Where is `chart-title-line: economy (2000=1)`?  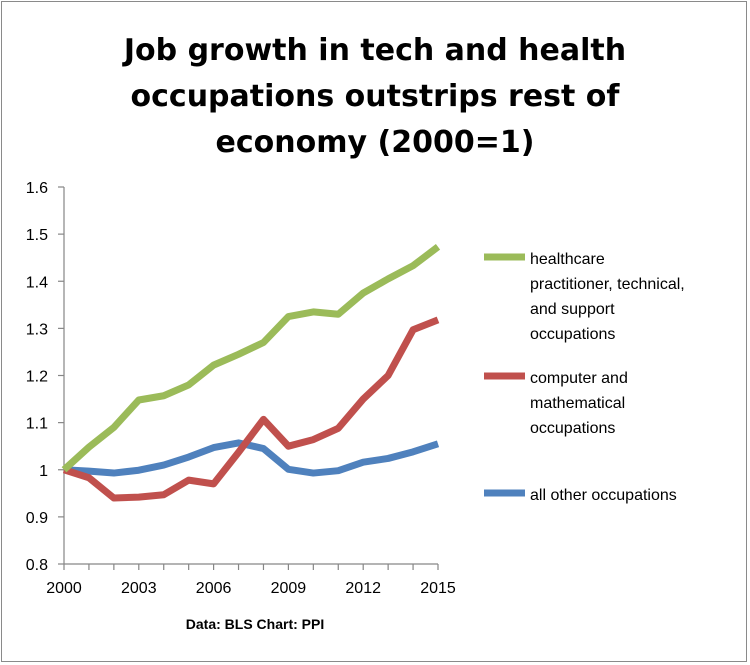 chart-title-line: economy (2000=1) is located at coordinates (375, 142).